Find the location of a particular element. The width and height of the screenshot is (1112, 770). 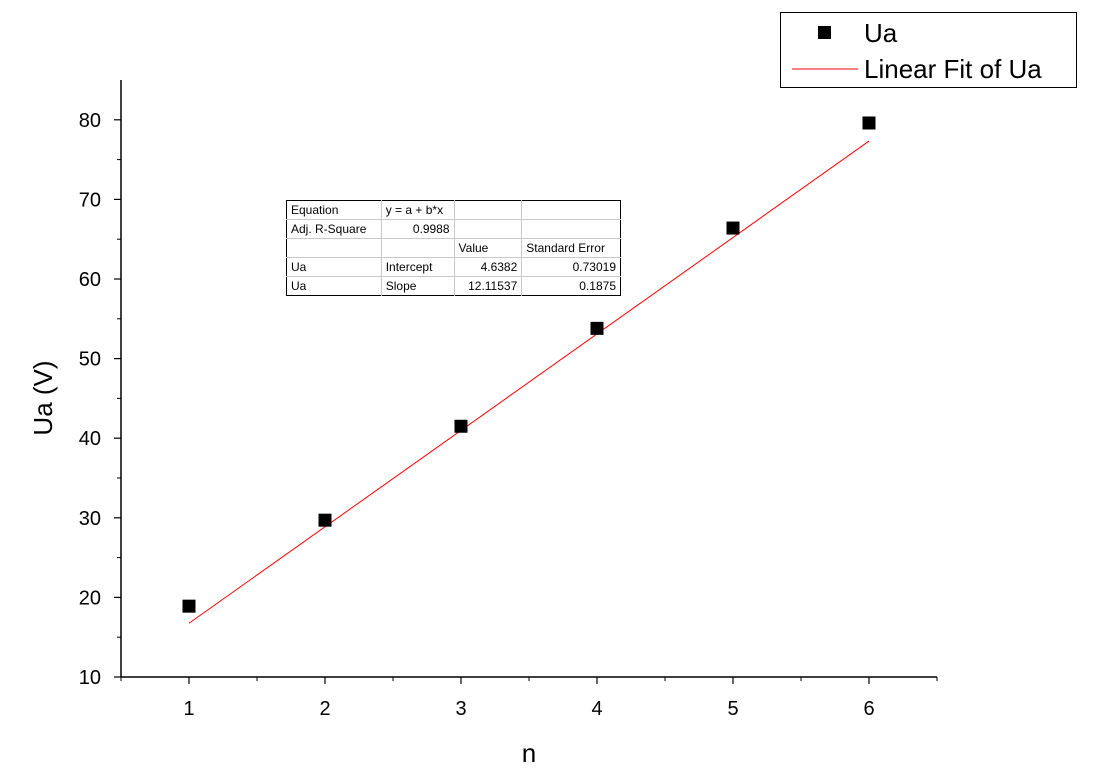

y-tick-label: 20 is located at coordinates (90, 598).